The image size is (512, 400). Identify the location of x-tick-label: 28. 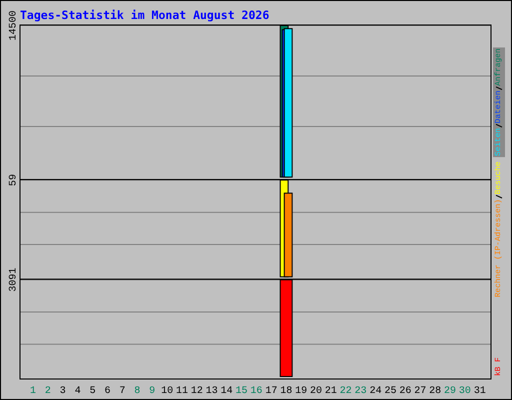
(435, 391).